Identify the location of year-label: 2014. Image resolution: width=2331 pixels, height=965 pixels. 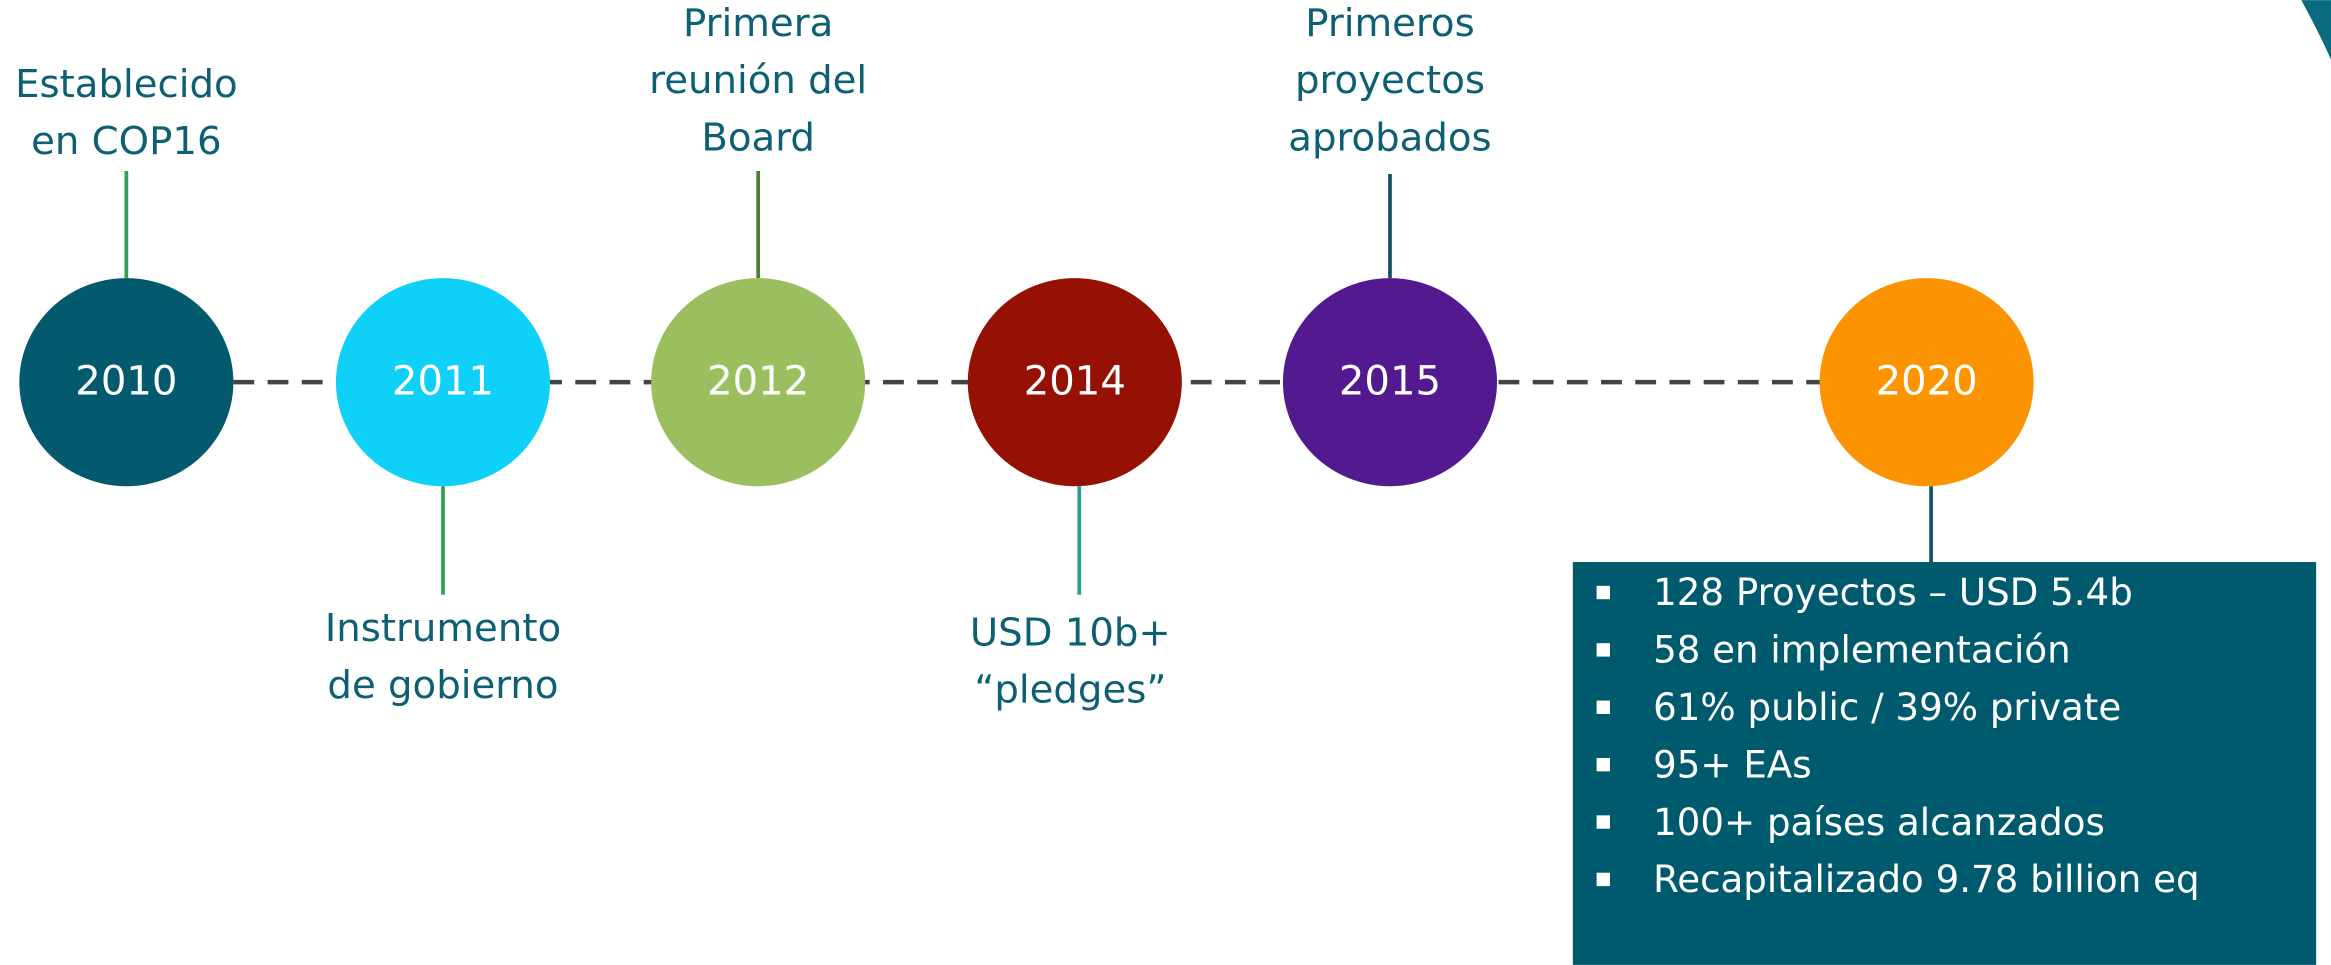
(1075, 382).